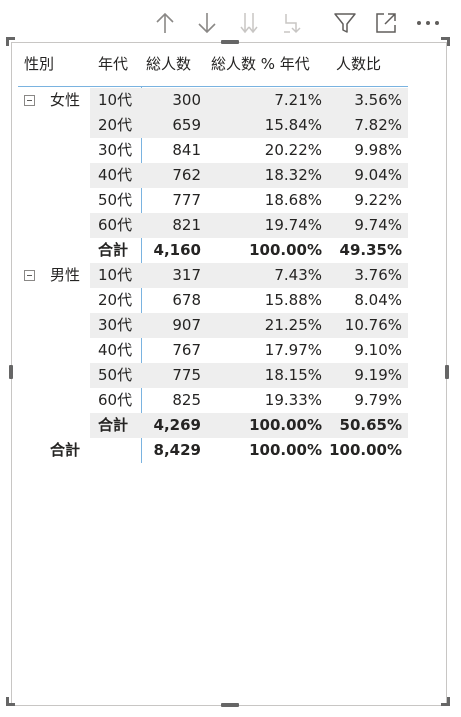 This screenshot has width=461, height=717. What do you see at coordinates (186, 275) in the screenshot?
I see `total-cell: 317` at bounding box center [186, 275].